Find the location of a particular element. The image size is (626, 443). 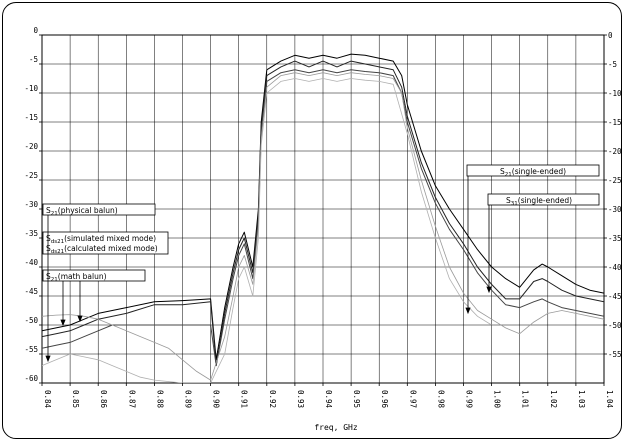

y-tick-label-right: -40 is located at coordinates (615, 267).